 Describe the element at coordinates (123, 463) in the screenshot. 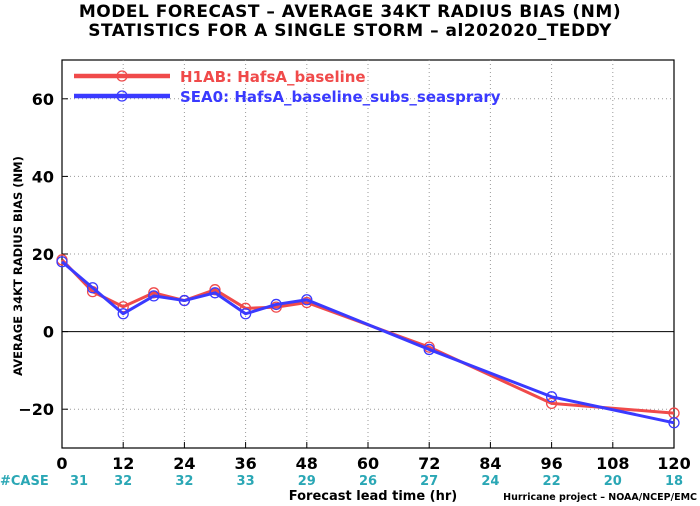

I see `x-tick-label: 12` at that location.